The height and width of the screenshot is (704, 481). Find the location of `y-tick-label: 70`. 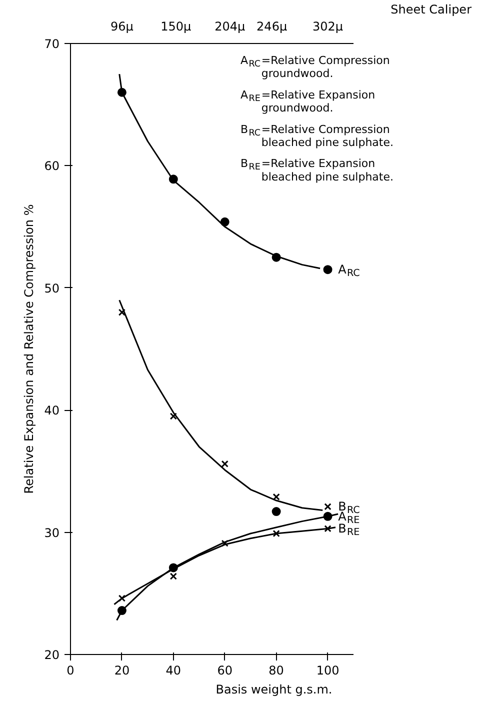

y-tick-label: 70 is located at coordinates (52, 44).